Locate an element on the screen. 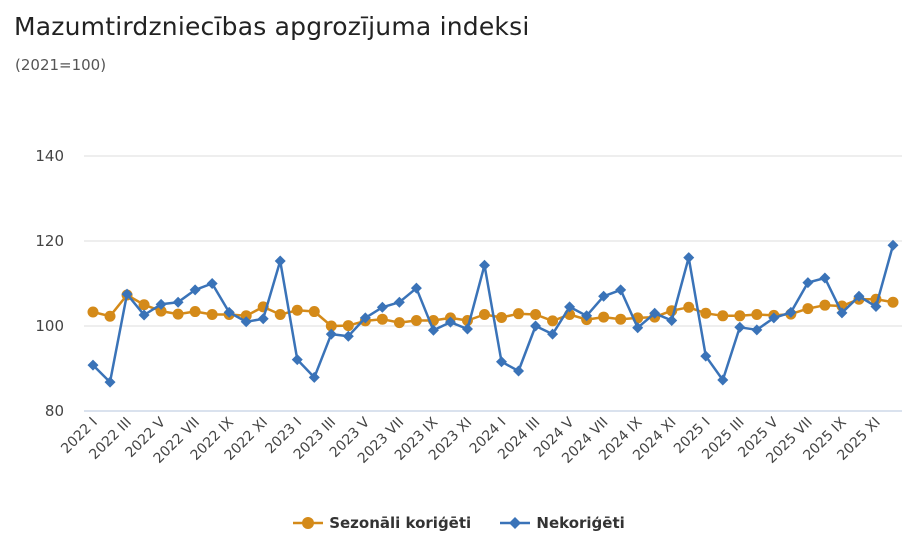 The image size is (918, 560). y-tick-label: 140 is located at coordinates (49, 156).